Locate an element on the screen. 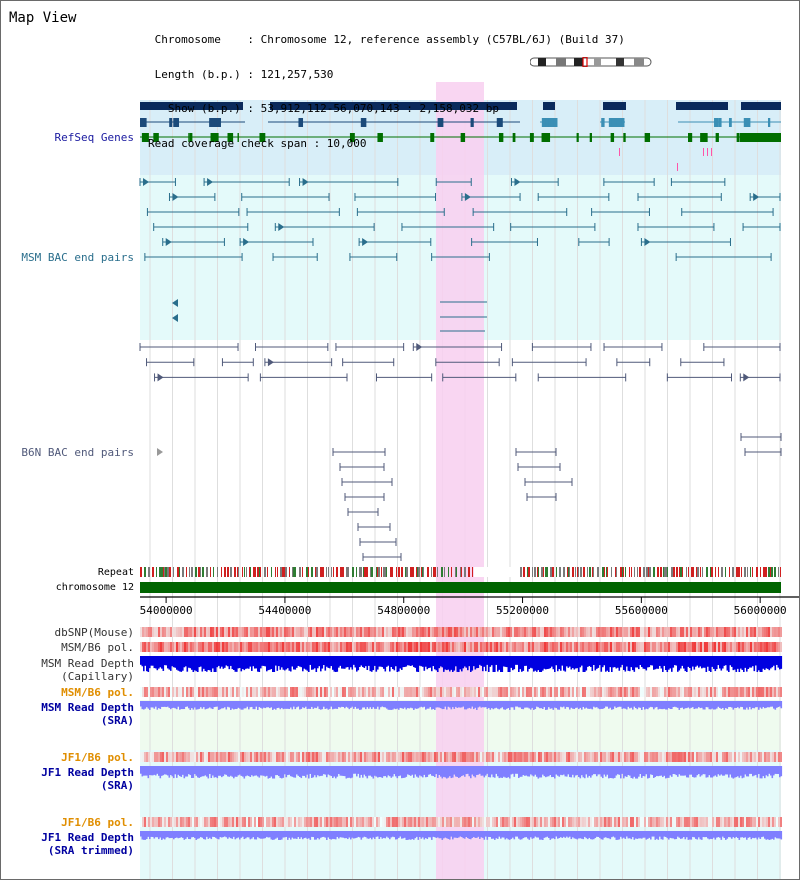  msm-bac-end-pairs is located at coordinates (460, 255).